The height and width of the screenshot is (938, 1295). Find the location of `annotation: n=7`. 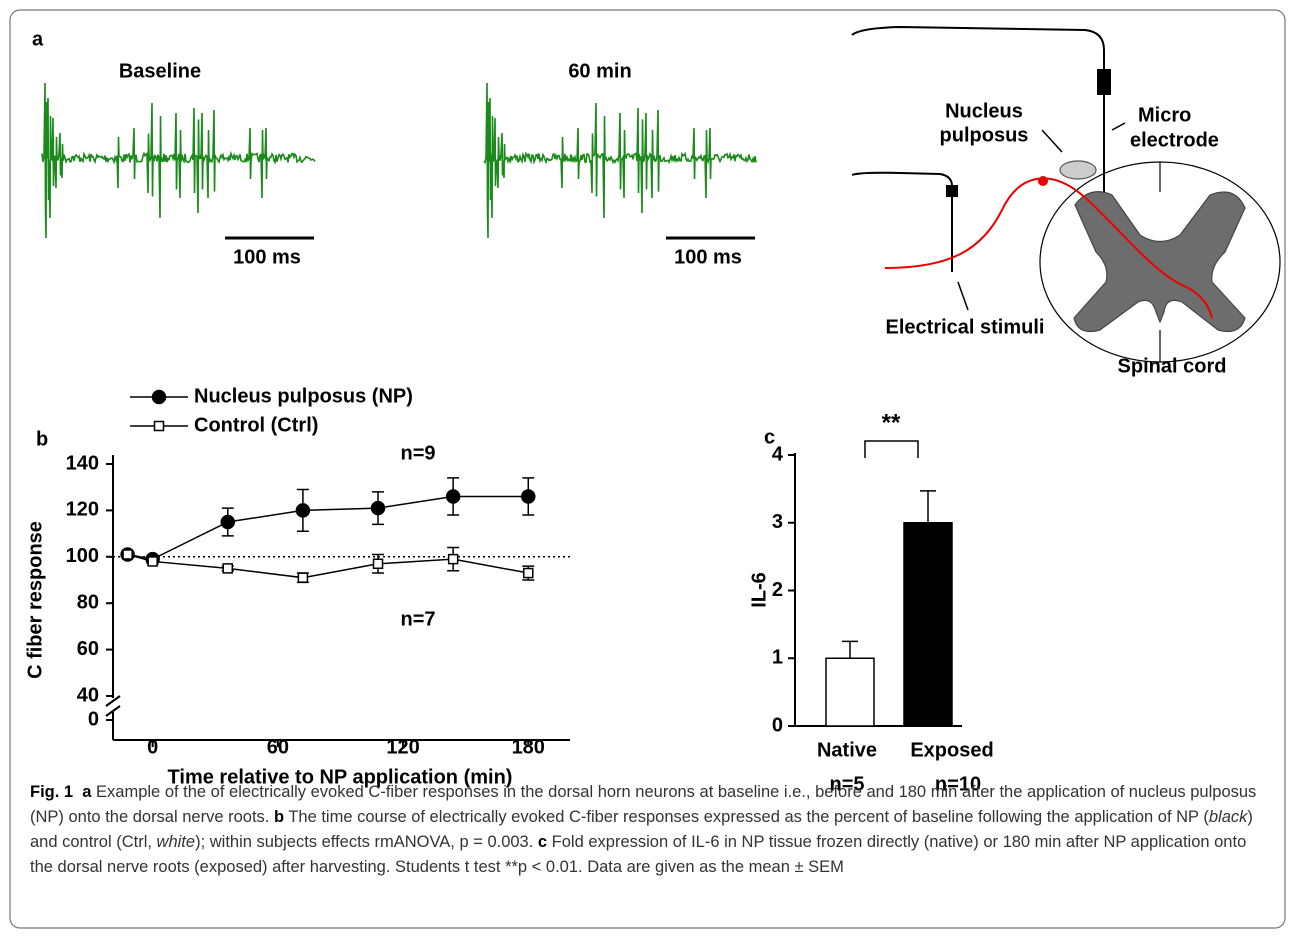

annotation: n=7 is located at coordinates (417, 619).